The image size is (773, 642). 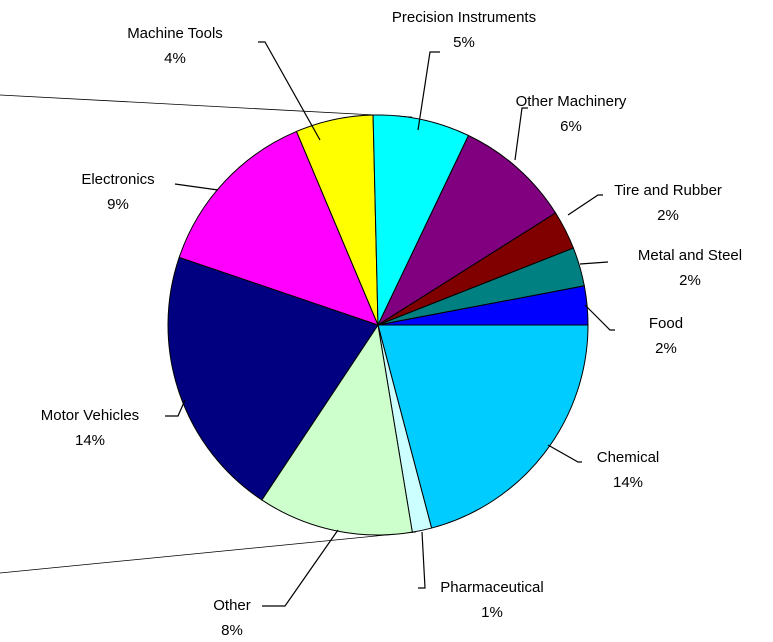 I want to click on value-label: 4%, so click(x=175, y=58).